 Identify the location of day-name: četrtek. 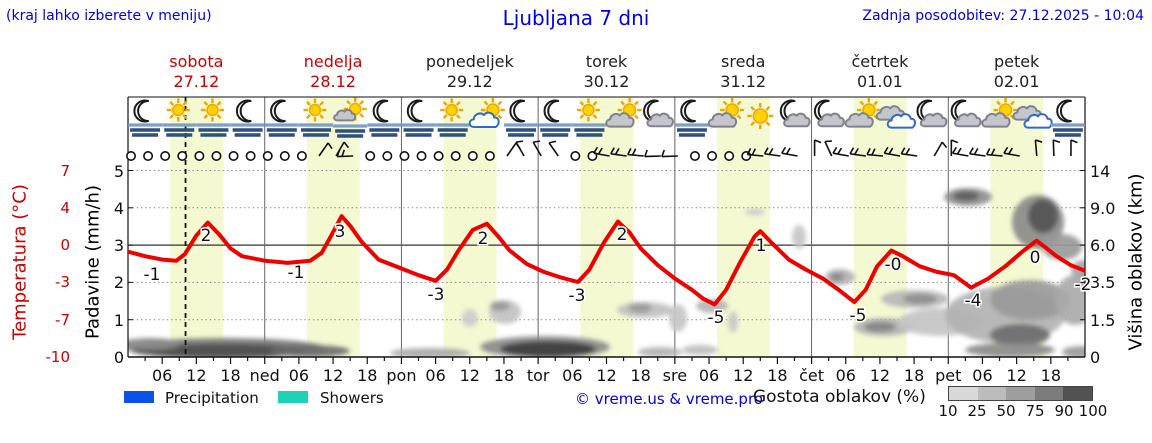
(880, 61).